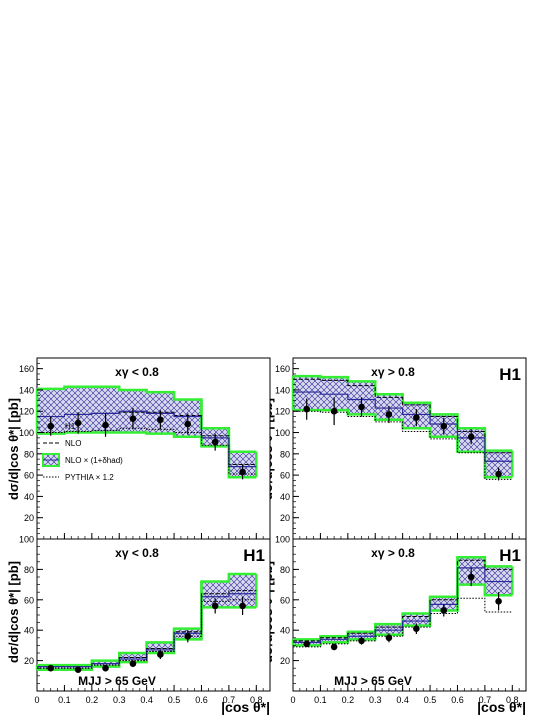 This screenshot has height=717, width=554. I want to click on plot-frame, so click(153, 448).